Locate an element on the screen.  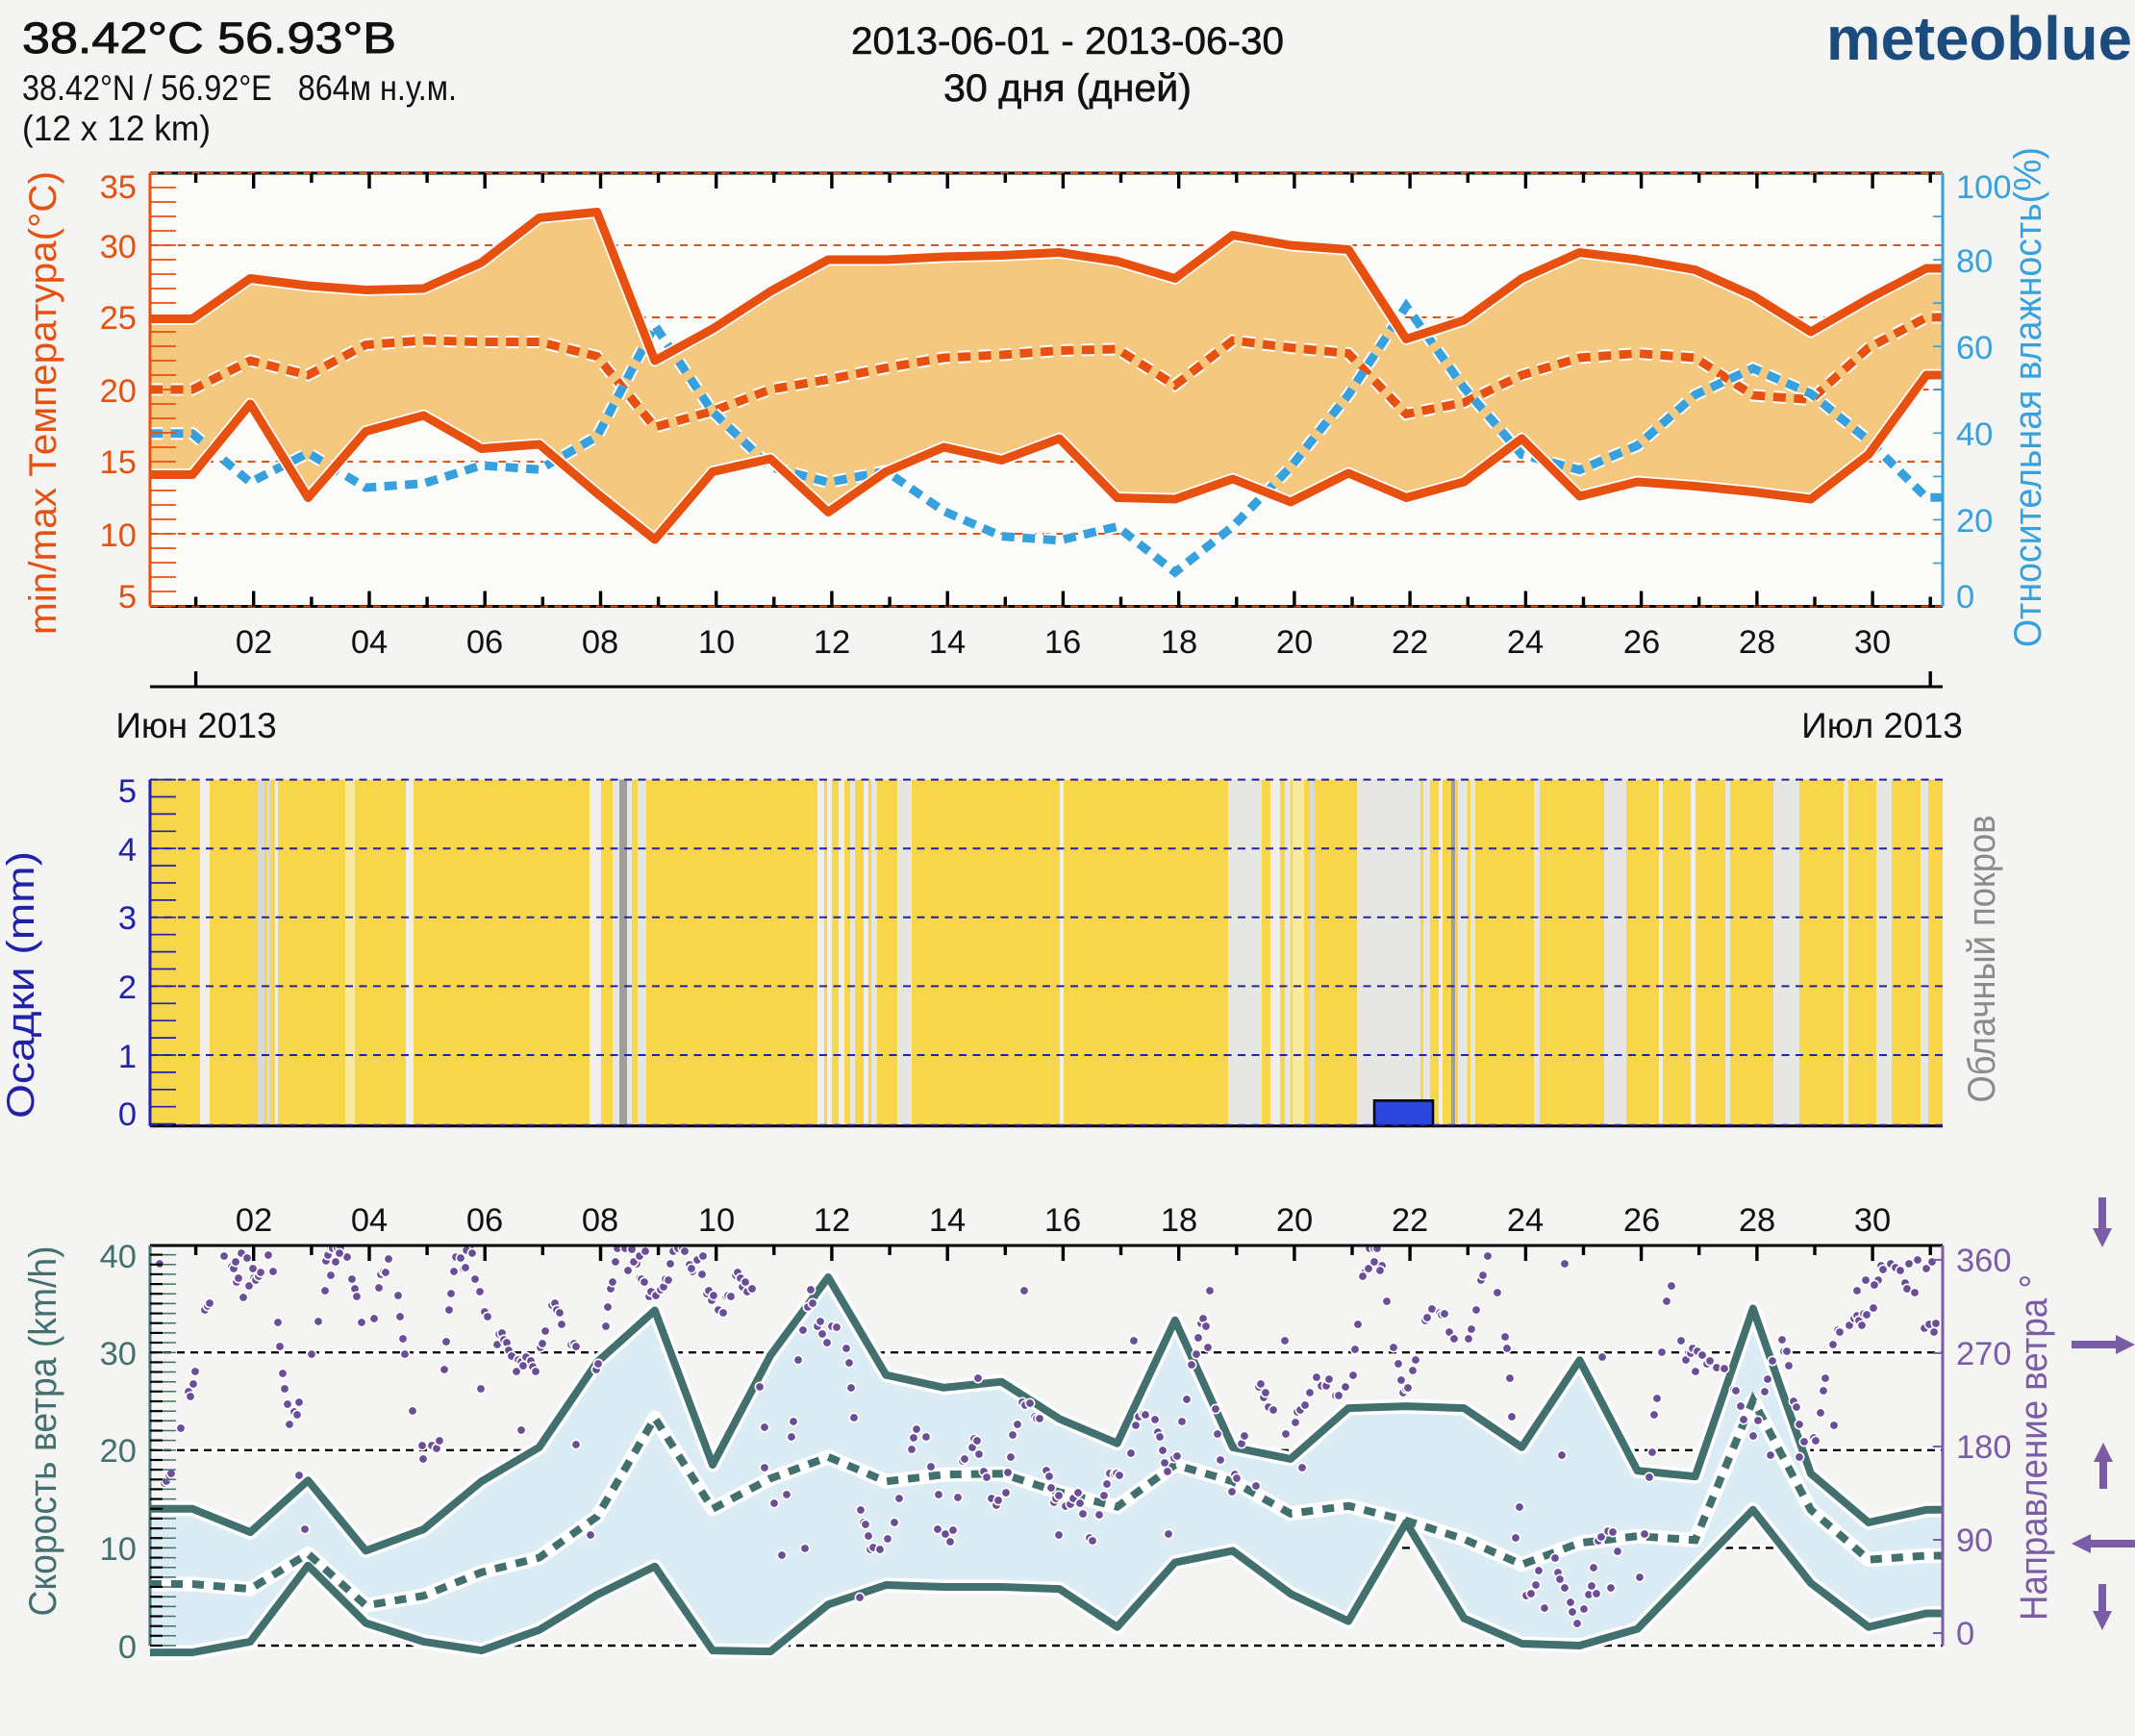
svg-text: Июл 2013 is located at coordinates (1882, 725).